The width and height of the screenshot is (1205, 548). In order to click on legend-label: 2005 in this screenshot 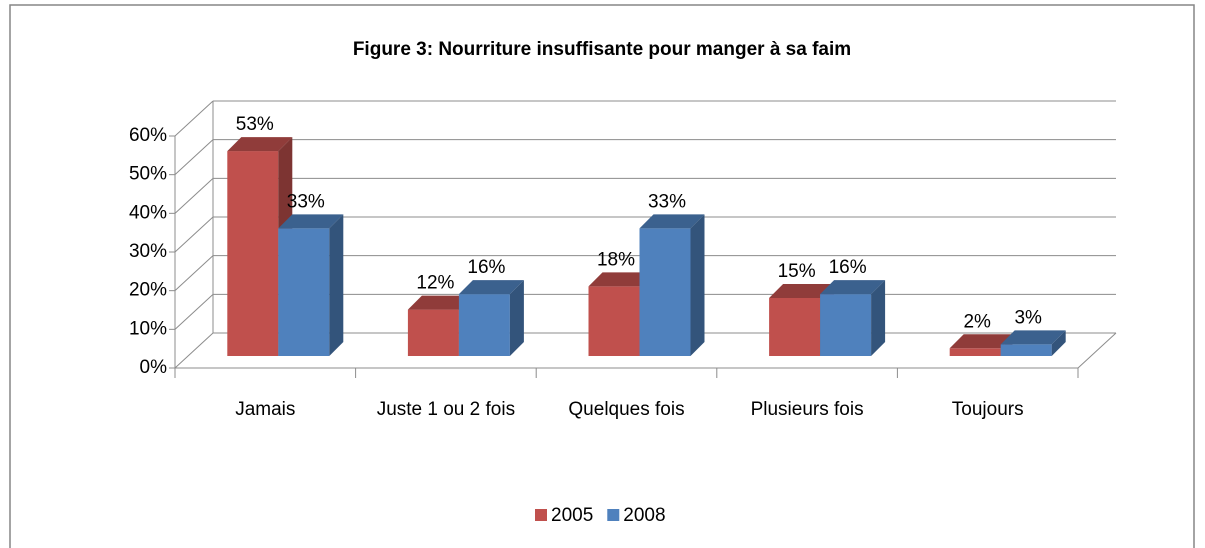, I will do `click(572, 515)`.